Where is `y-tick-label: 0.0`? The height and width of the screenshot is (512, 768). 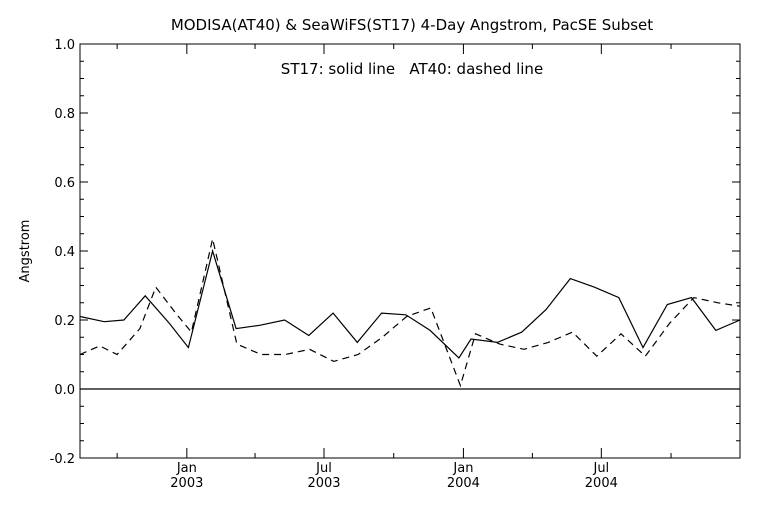 y-tick-label: 0.0 is located at coordinates (64, 390).